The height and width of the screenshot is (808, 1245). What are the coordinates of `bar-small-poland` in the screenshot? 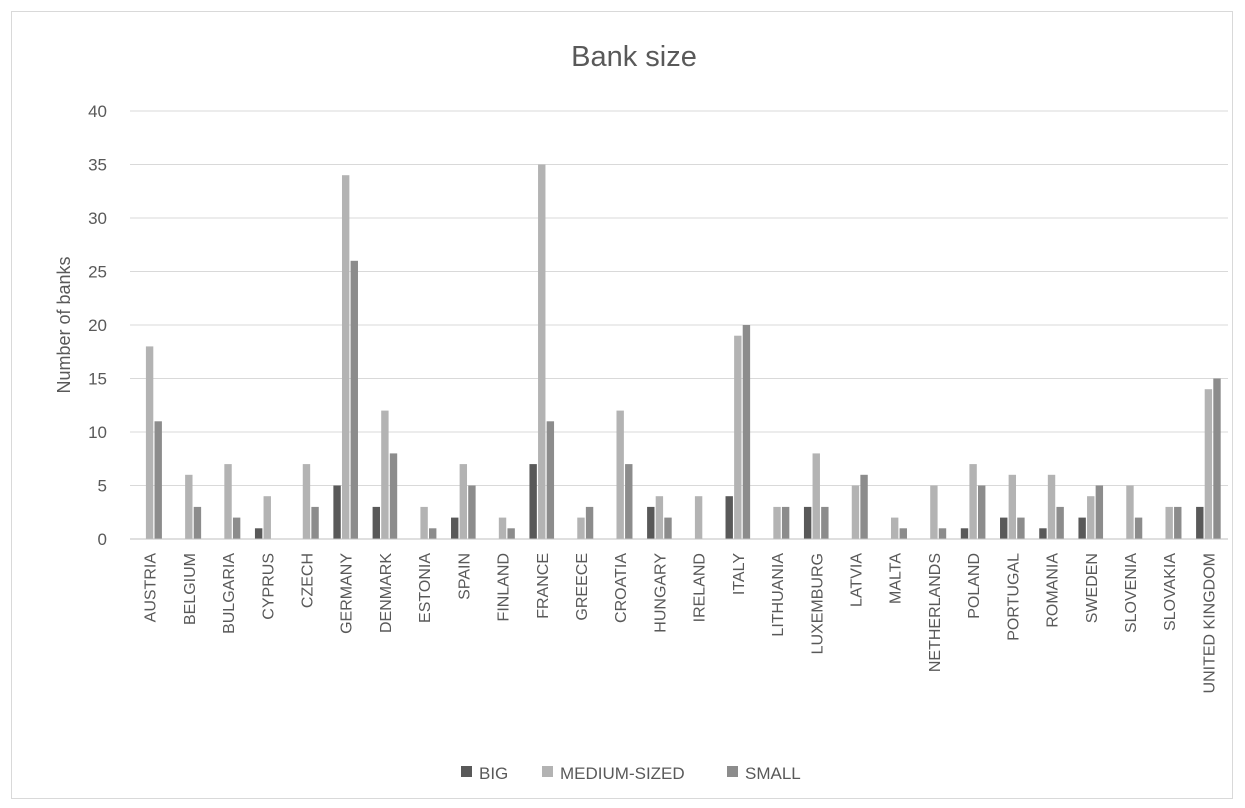 It's located at (982, 512).